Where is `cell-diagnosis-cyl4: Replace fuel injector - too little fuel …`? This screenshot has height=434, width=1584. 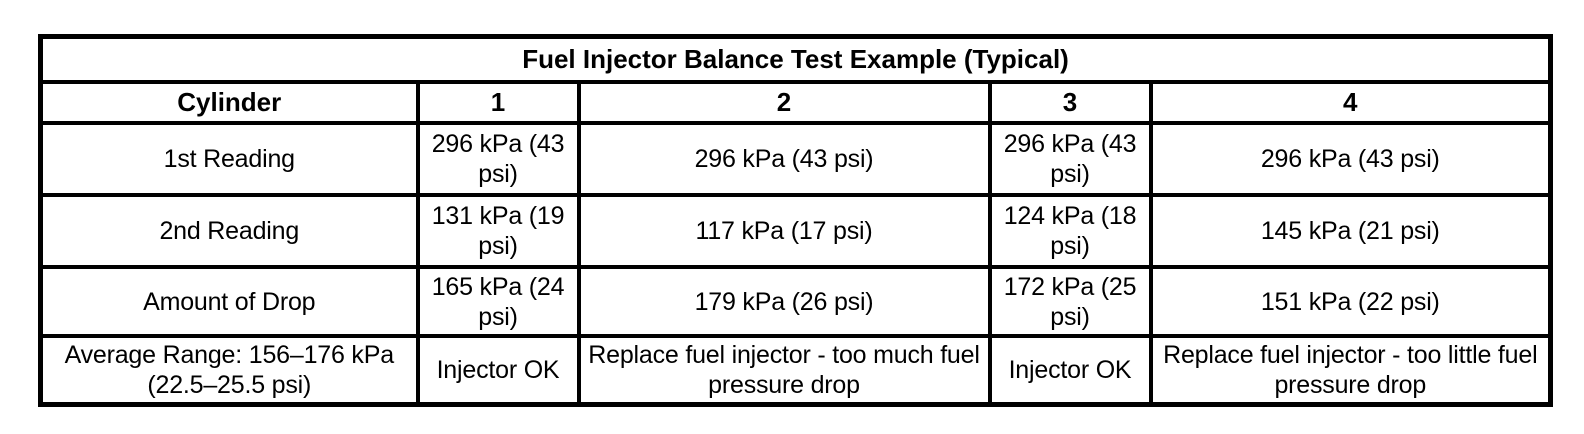
cell-diagnosis-cyl4: Replace fuel injector - too little fuel … is located at coordinates (1350, 370).